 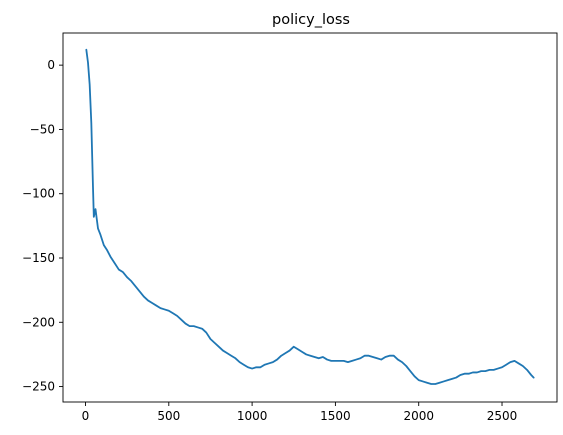 What do you see at coordinates (38, 258) in the screenshot?
I see `y-tick-label: −150` at bounding box center [38, 258].